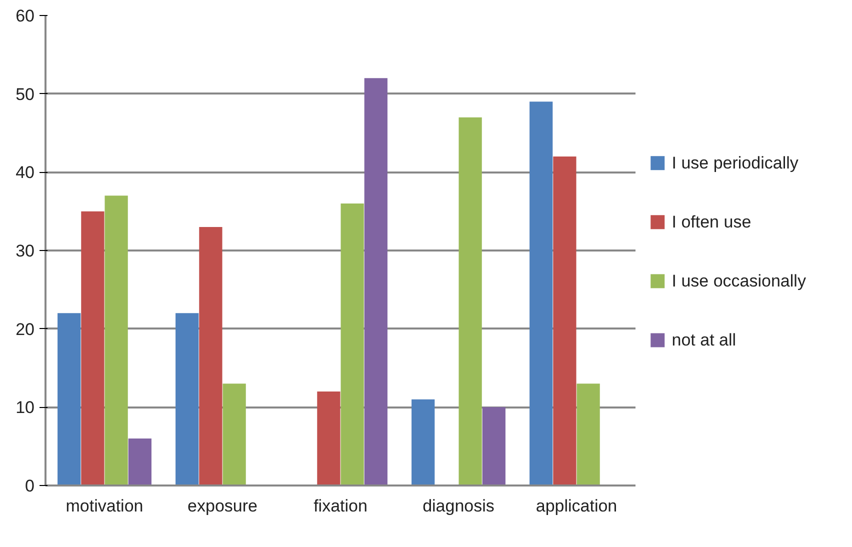  What do you see at coordinates (341, 506) in the screenshot?
I see `x-tick-label: fixation` at bounding box center [341, 506].